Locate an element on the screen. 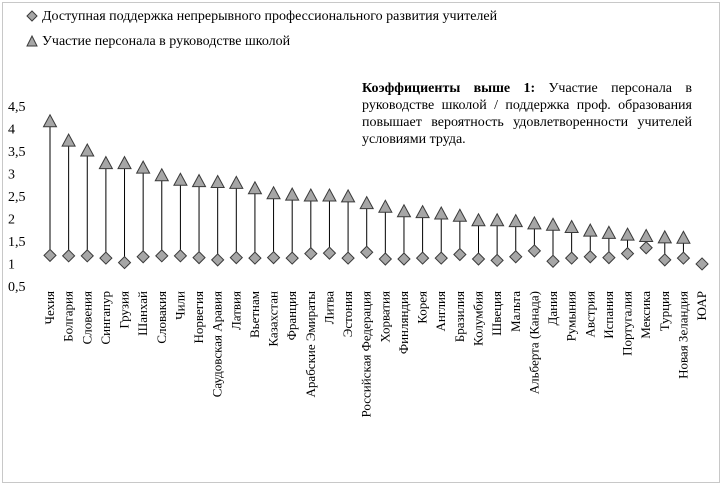  y-axis: 0,5 1 1,5 2 2,5 3 3,5 4 4,5 is located at coordinates (17, 197).